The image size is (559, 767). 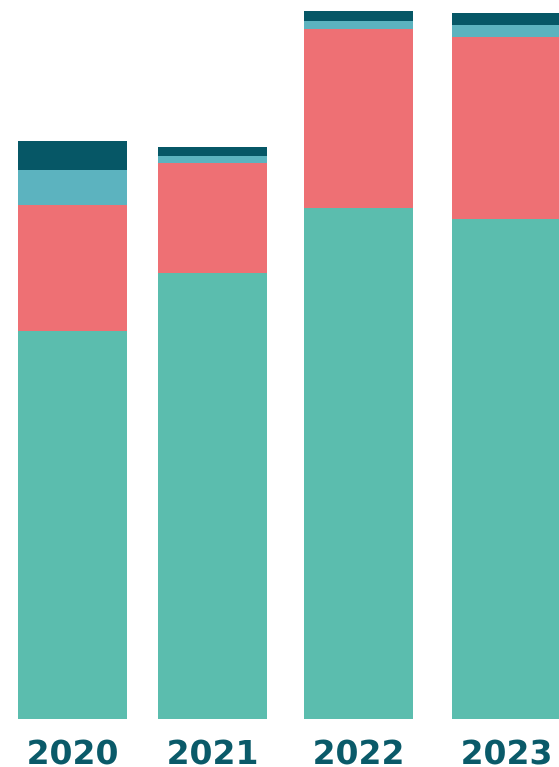 What do you see at coordinates (359, 750) in the screenshot?
I see `x-tick-label-2022: 2022` at bounding box center [359, 750].